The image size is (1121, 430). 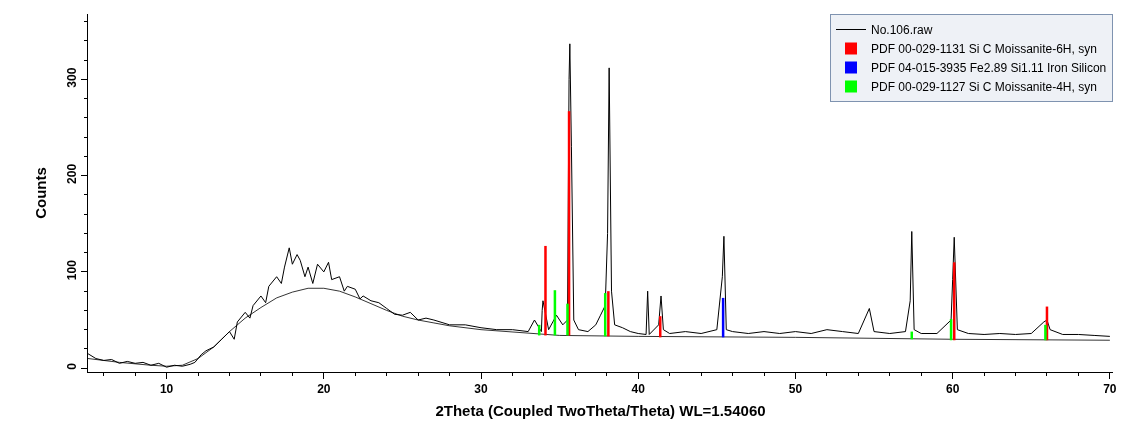 I want to click on y-tick-label: 300, so click(x=72, y=77).